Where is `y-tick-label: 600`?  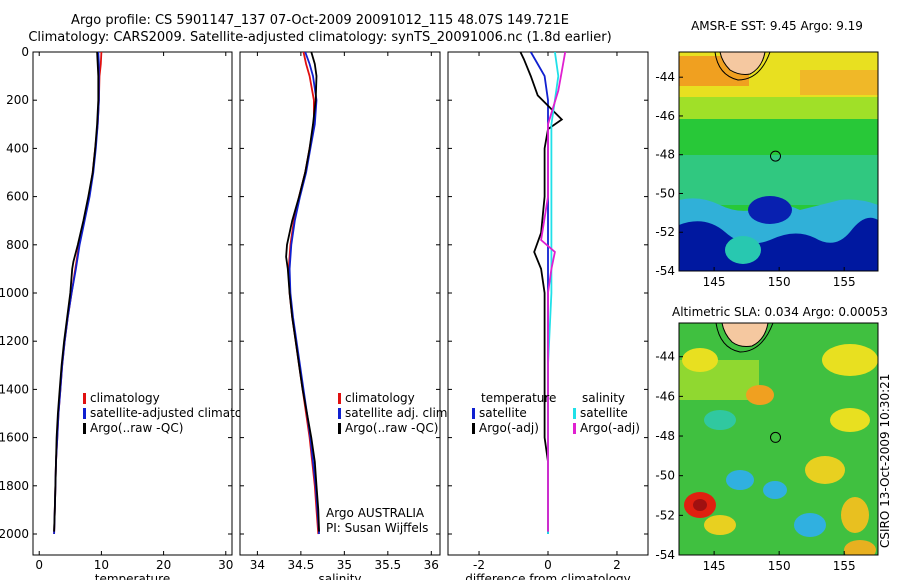
y-tick-label: 600 is located at coordinates (17, 197).